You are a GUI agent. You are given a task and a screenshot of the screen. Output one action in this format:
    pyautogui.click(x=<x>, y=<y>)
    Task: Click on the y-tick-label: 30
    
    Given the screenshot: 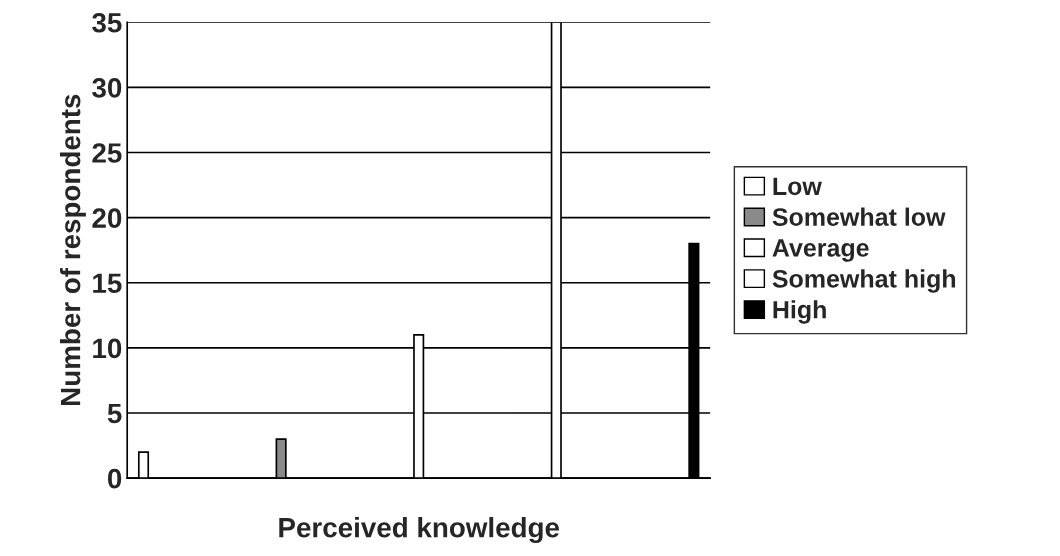 What is the action you would take?
    pyautogui.click(x=107, y=88)
    